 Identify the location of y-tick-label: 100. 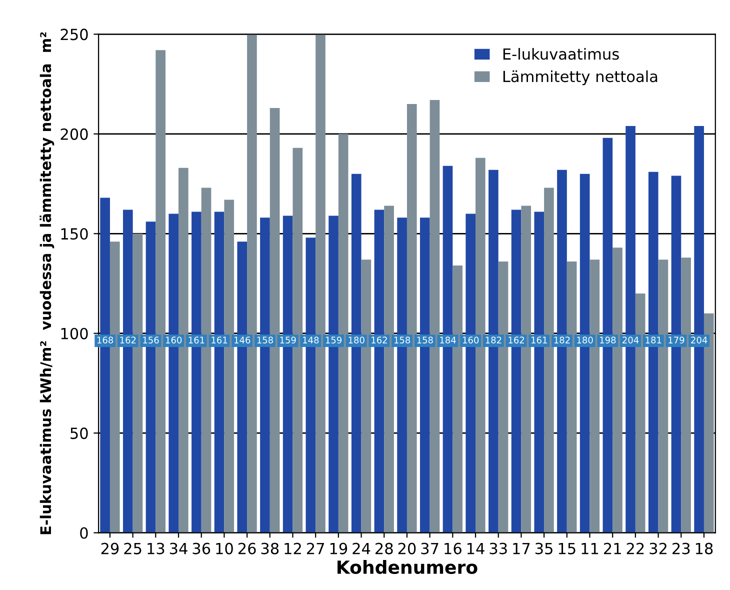
(74, 334).